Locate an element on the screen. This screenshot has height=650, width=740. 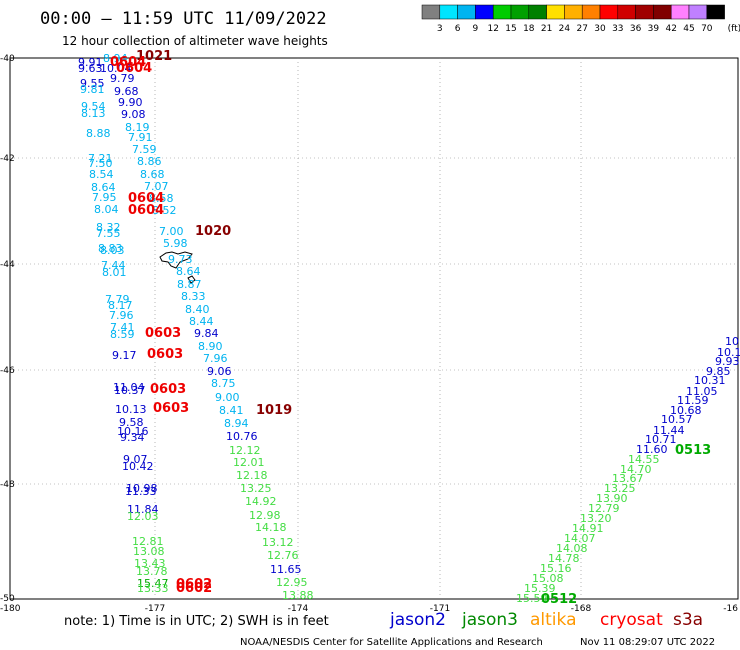
island-outline is located at coordinates (177, 267).